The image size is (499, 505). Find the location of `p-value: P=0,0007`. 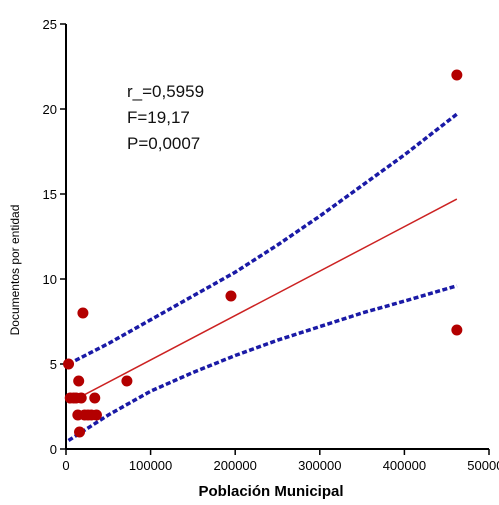

p-value: P=0,0007 is located at coordinates (163, 143).